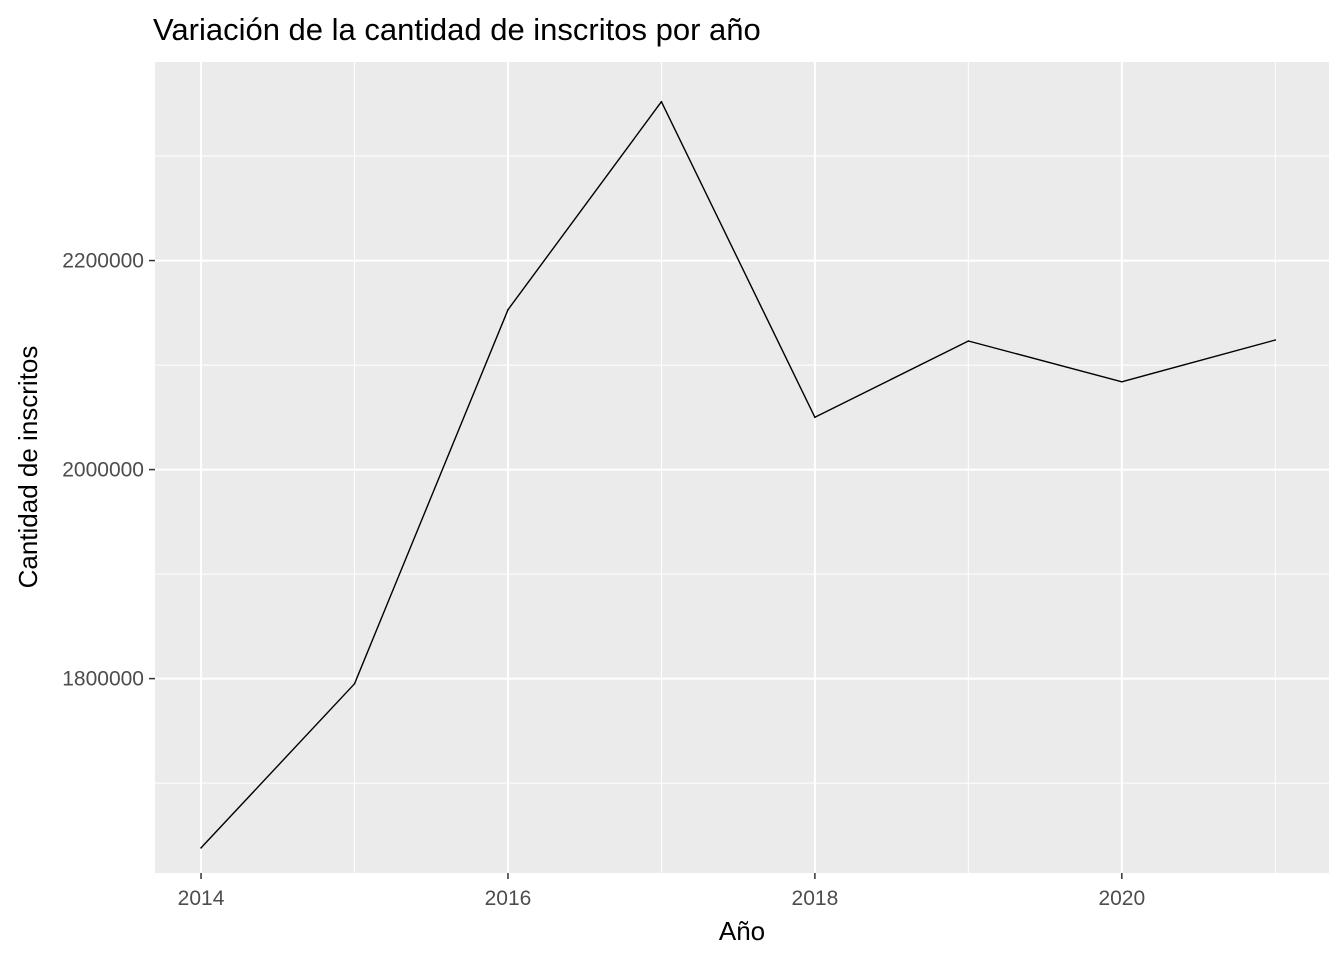 The height and width of the screenshot is (960, 1344). I want to click on y-axis: 1800000 2000000 2200000, so click(108, 470).